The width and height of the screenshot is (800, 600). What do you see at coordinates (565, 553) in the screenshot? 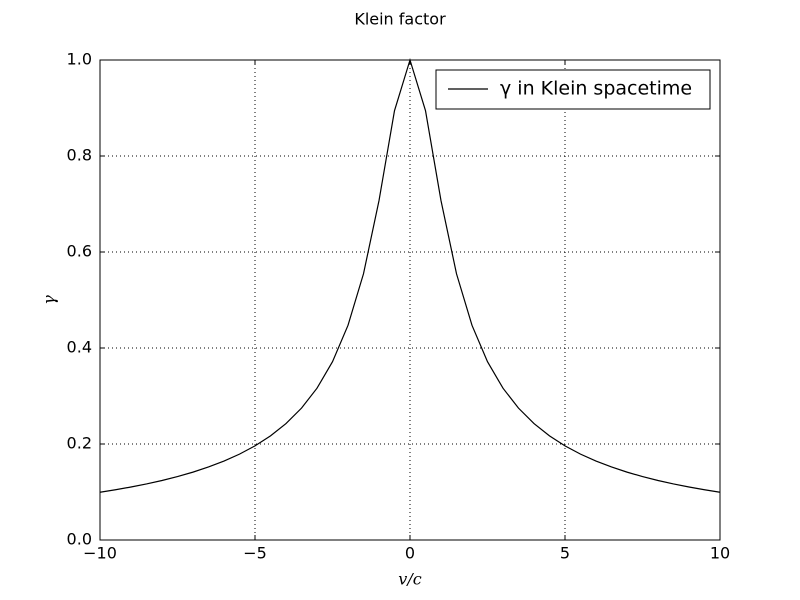
I see `x-tick-label: 5` at bounding box center [565, 553].